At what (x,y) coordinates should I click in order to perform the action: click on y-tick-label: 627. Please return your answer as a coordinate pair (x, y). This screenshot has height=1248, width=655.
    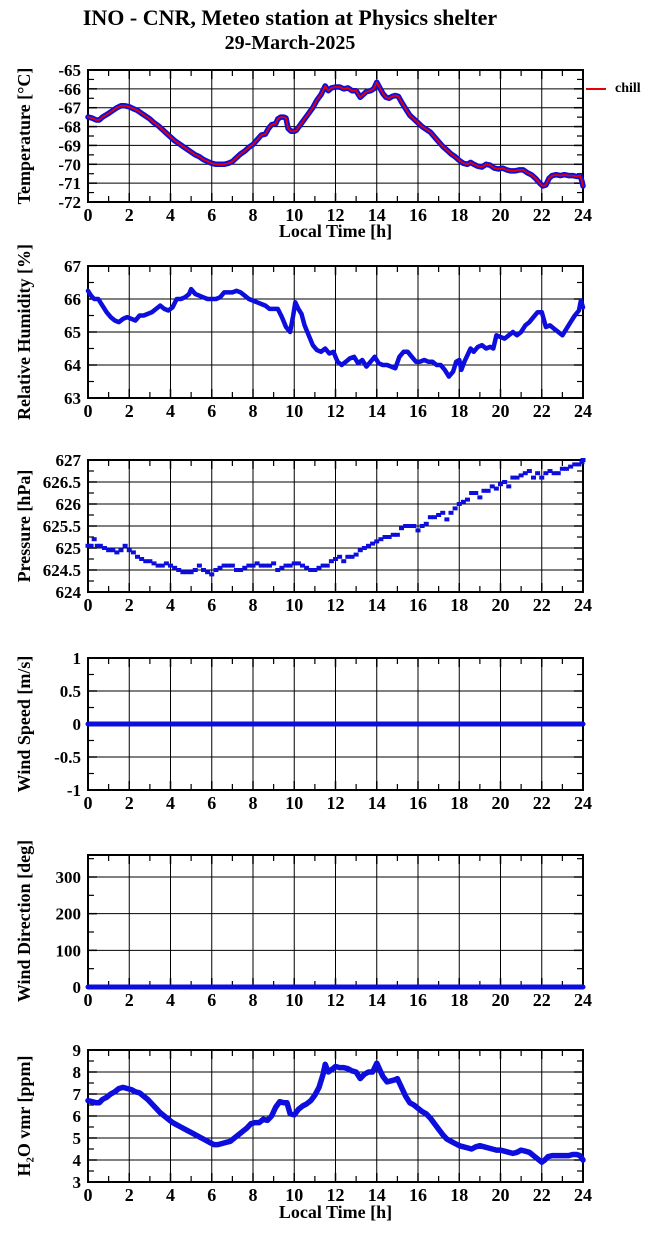
    Looking at the image, I should click on (69, 460).